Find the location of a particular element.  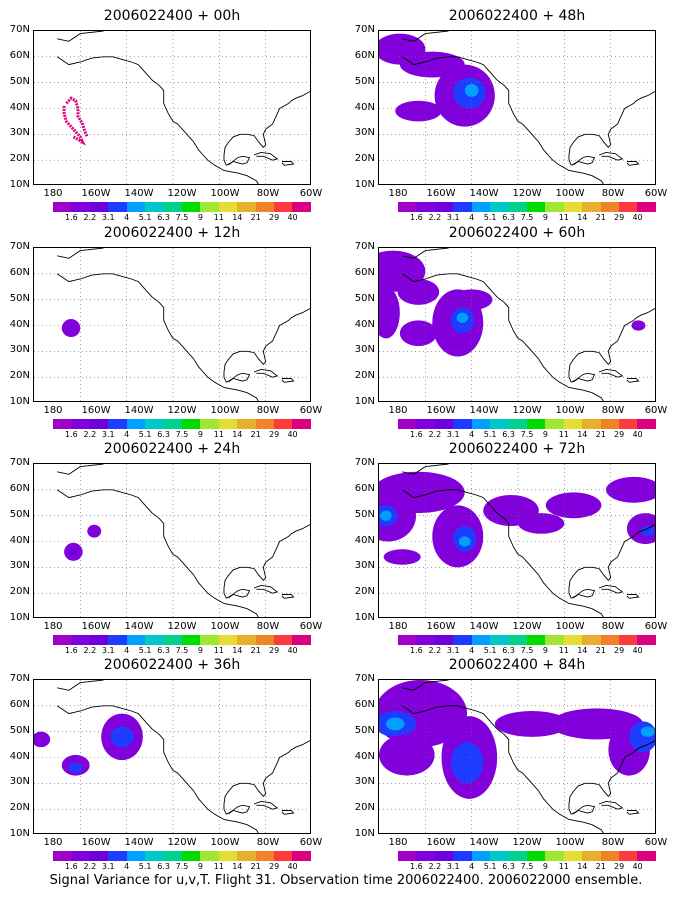

map-area is located at coordinates (517, 540).